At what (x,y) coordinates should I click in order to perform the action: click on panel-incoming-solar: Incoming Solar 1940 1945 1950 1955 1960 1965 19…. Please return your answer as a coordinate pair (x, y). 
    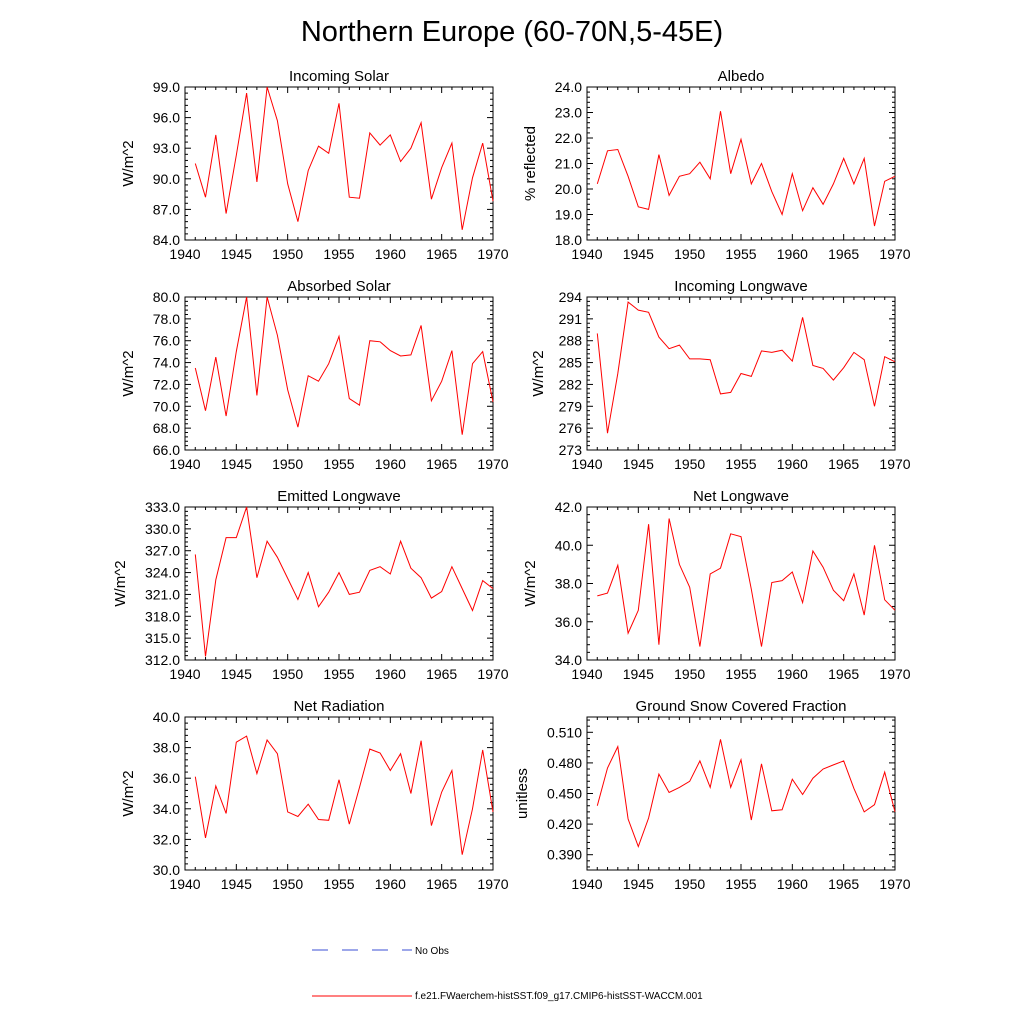
    Looking at the image, I should click on (314, 165).